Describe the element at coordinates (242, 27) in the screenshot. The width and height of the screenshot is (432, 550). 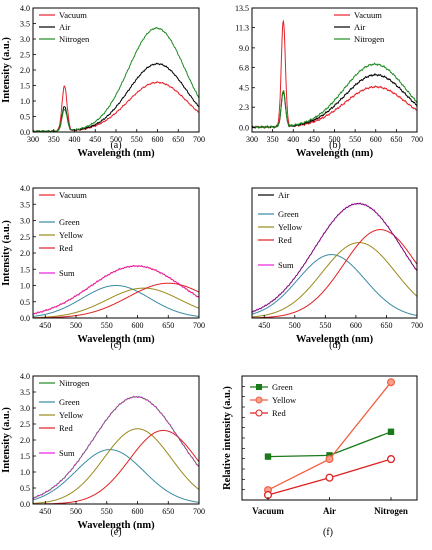
I see `y-tick-label: 11.3` at that location.